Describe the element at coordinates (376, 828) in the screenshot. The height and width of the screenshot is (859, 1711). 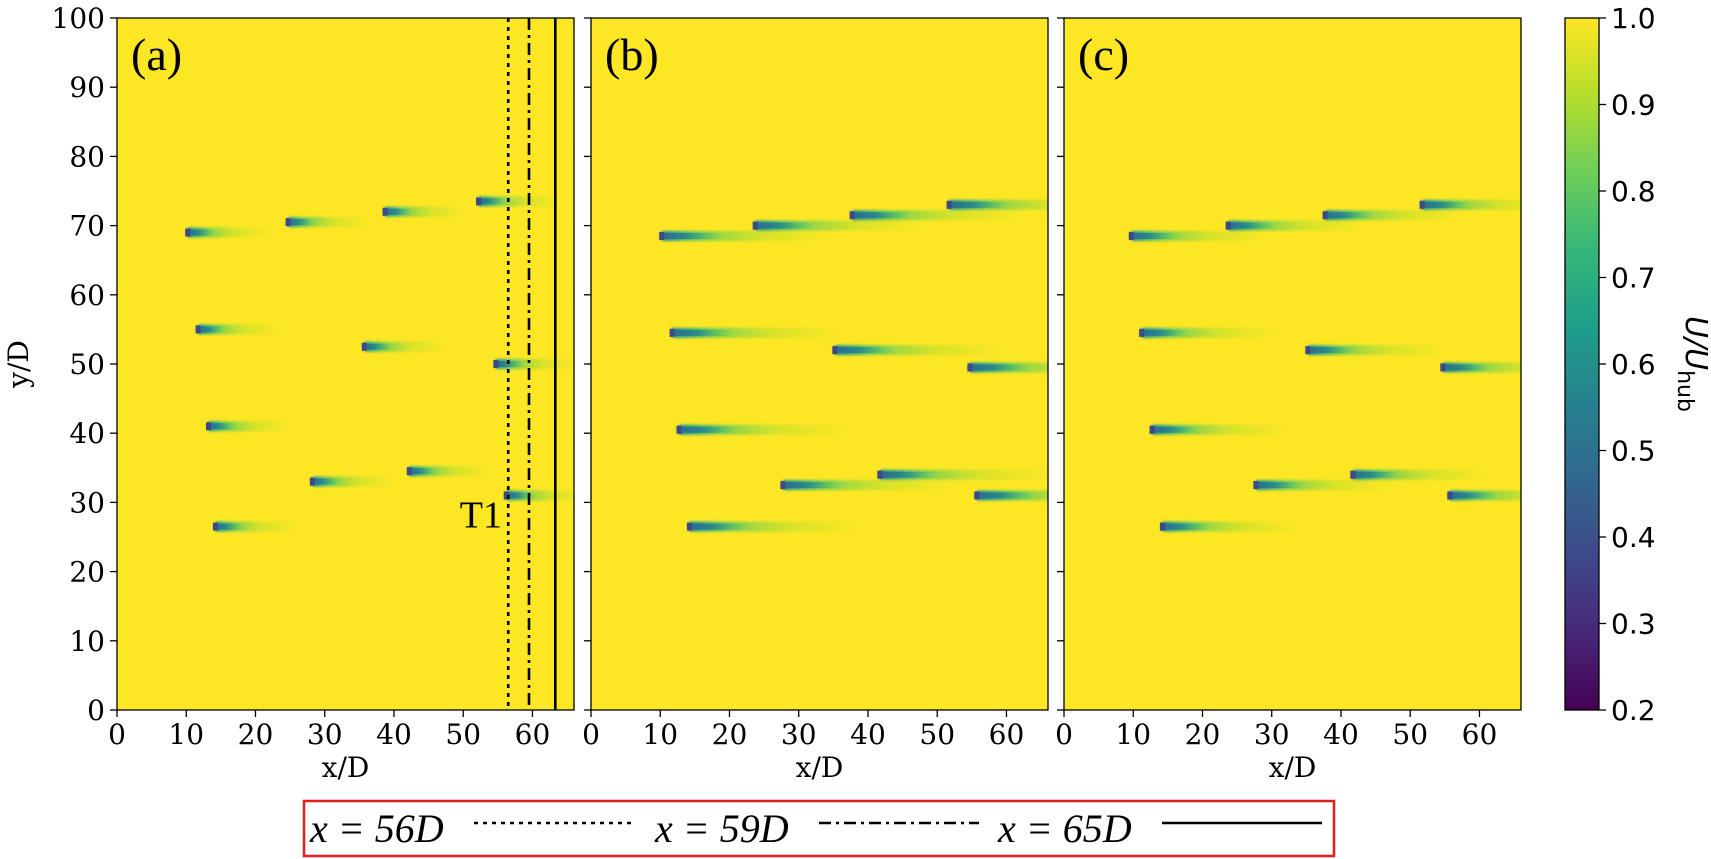
I see `legend-label: x = 56D` at that location.